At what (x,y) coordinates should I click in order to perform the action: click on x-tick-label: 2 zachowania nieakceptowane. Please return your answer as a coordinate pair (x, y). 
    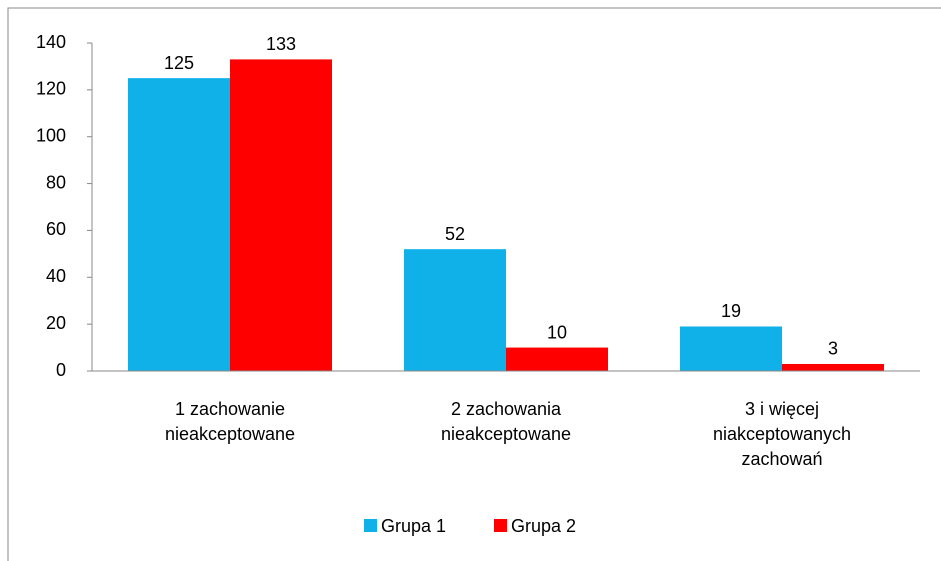
    Looking at the image, I should click on (506, 421).